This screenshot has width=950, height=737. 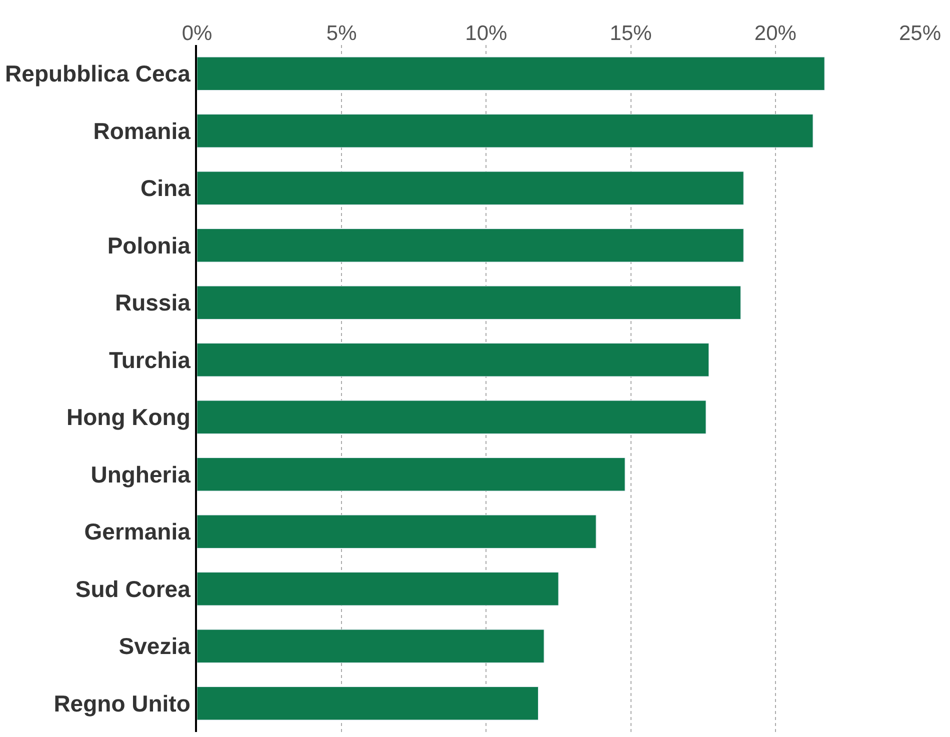 What do you see at coordinates (137, 531) in the screenshot?
I see `y-tick-label: Germania` at bounding box center [137, 531].